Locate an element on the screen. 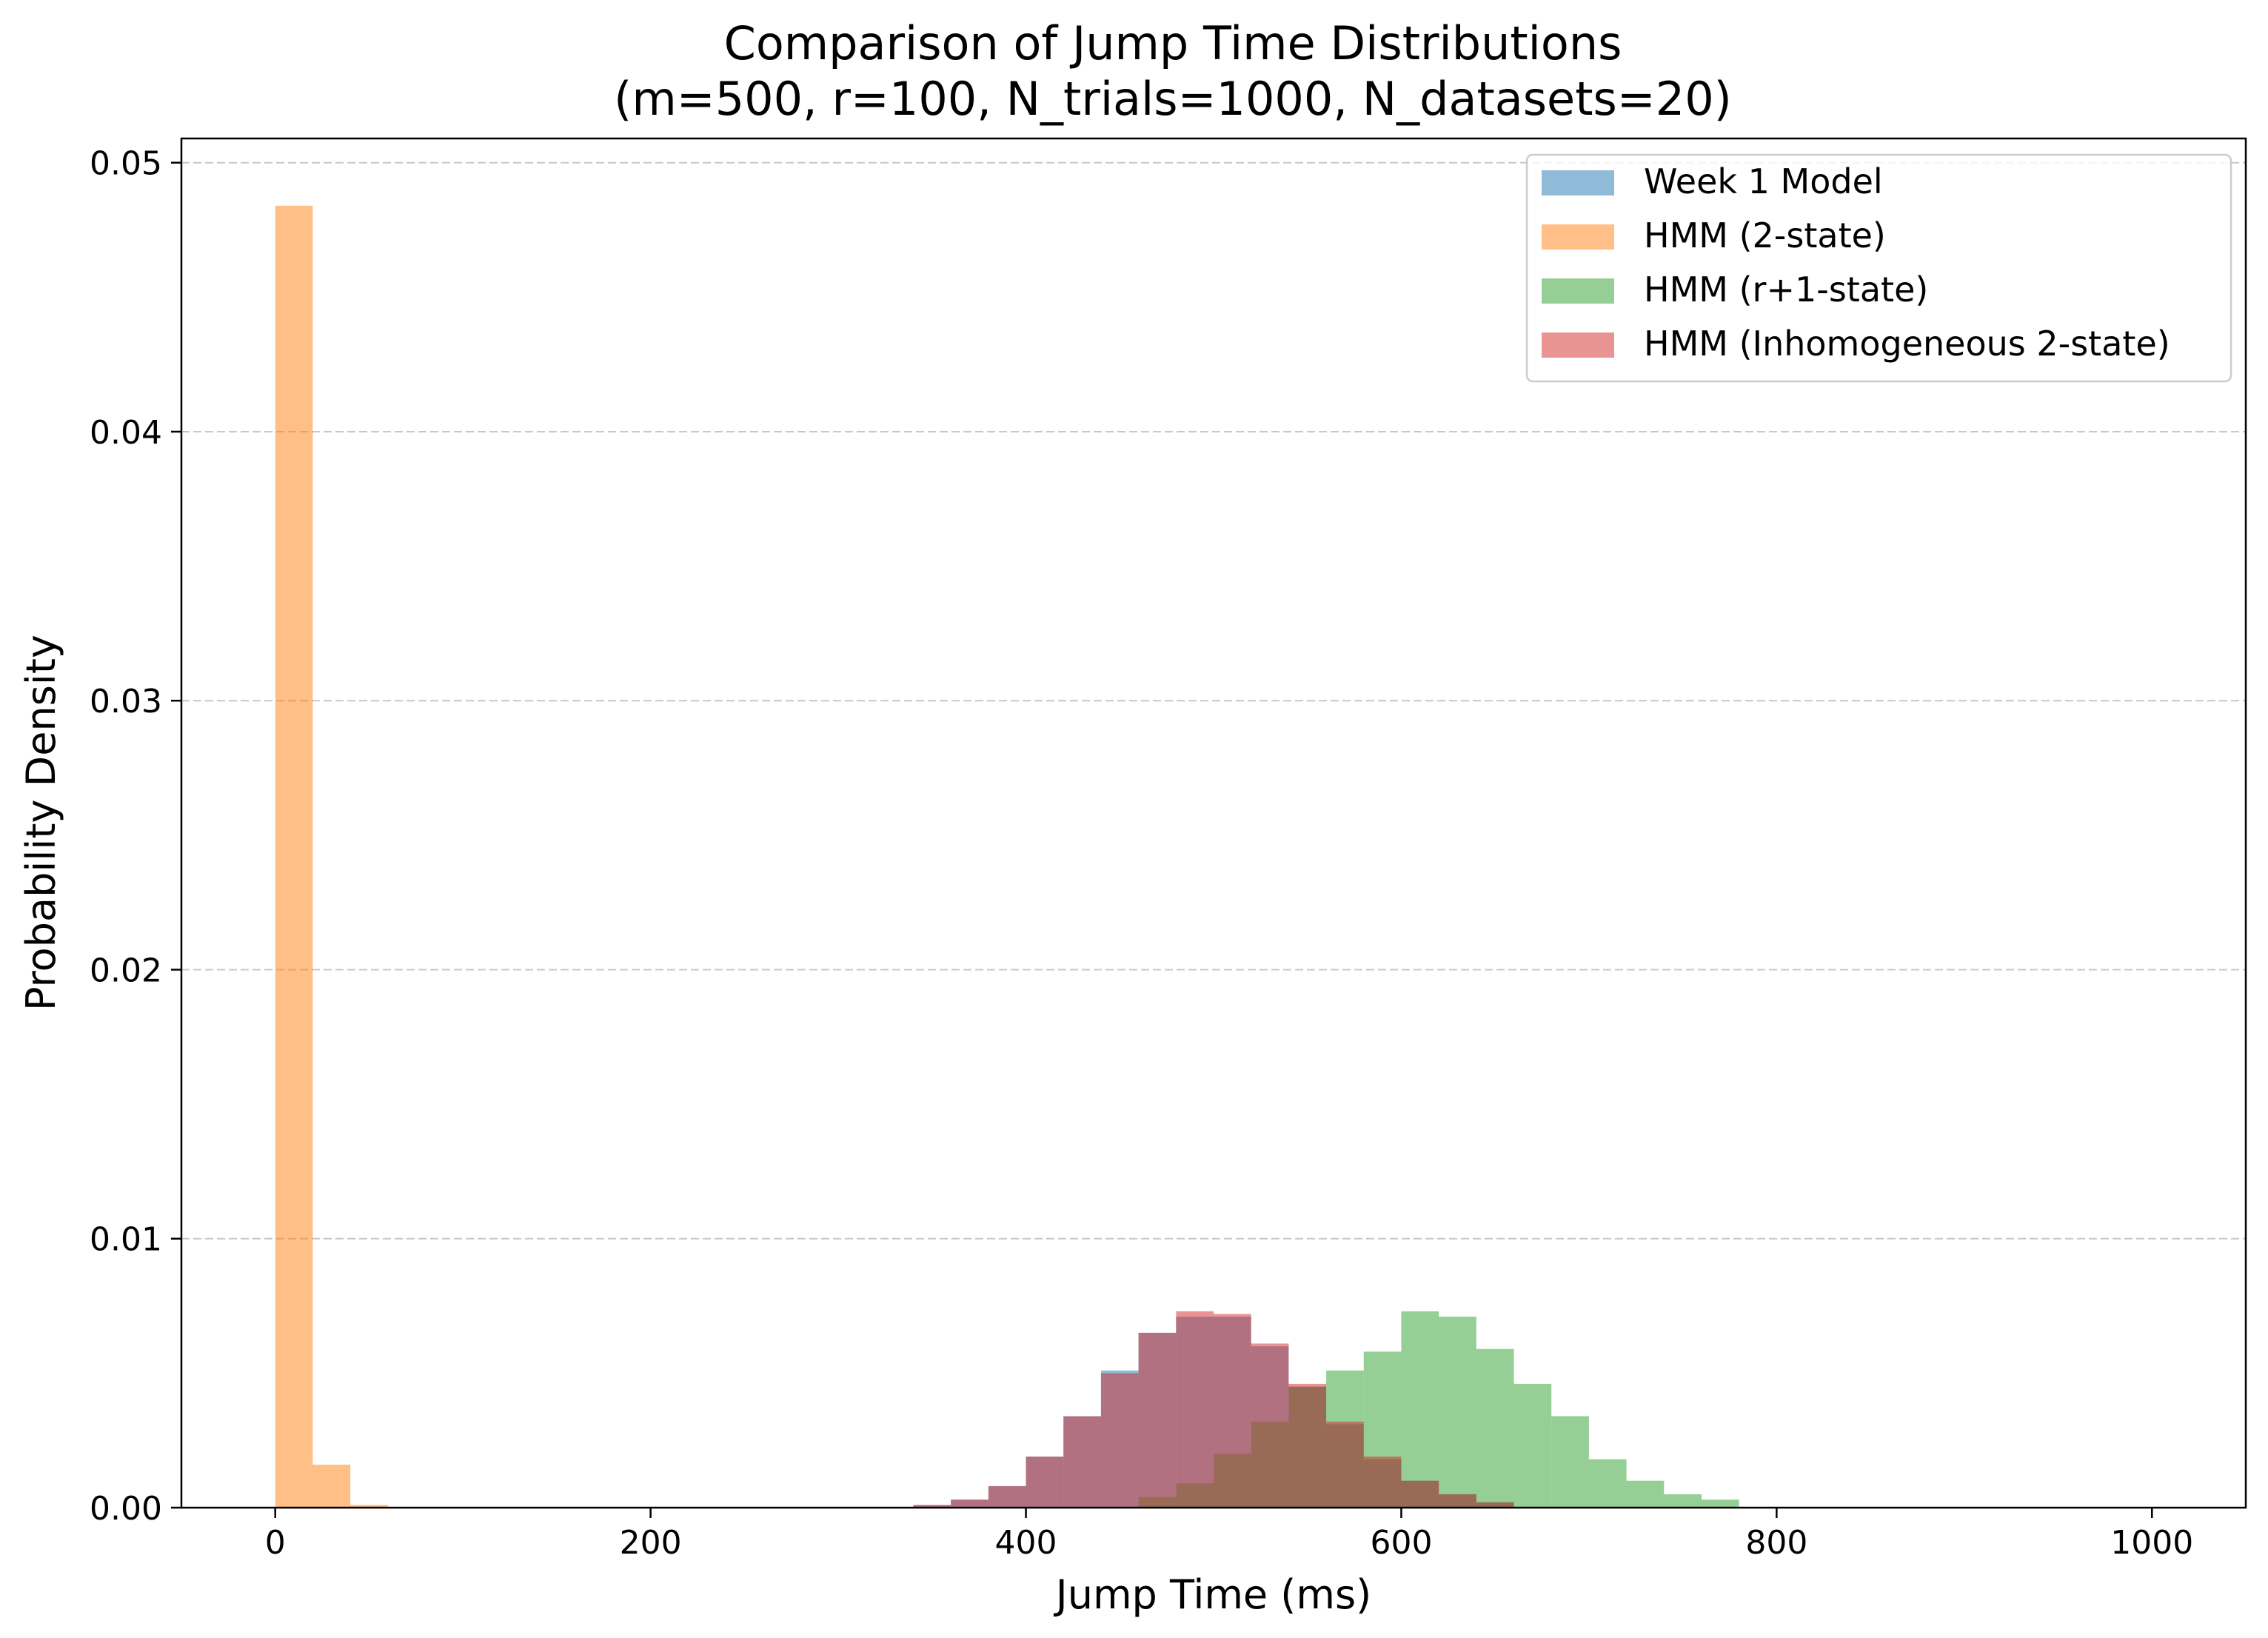 The width and height of the screenshot is (2268, 1638). x-axis-ticks: 0 200 400 600 800 1000 is located at coordinates (1229, 1535).